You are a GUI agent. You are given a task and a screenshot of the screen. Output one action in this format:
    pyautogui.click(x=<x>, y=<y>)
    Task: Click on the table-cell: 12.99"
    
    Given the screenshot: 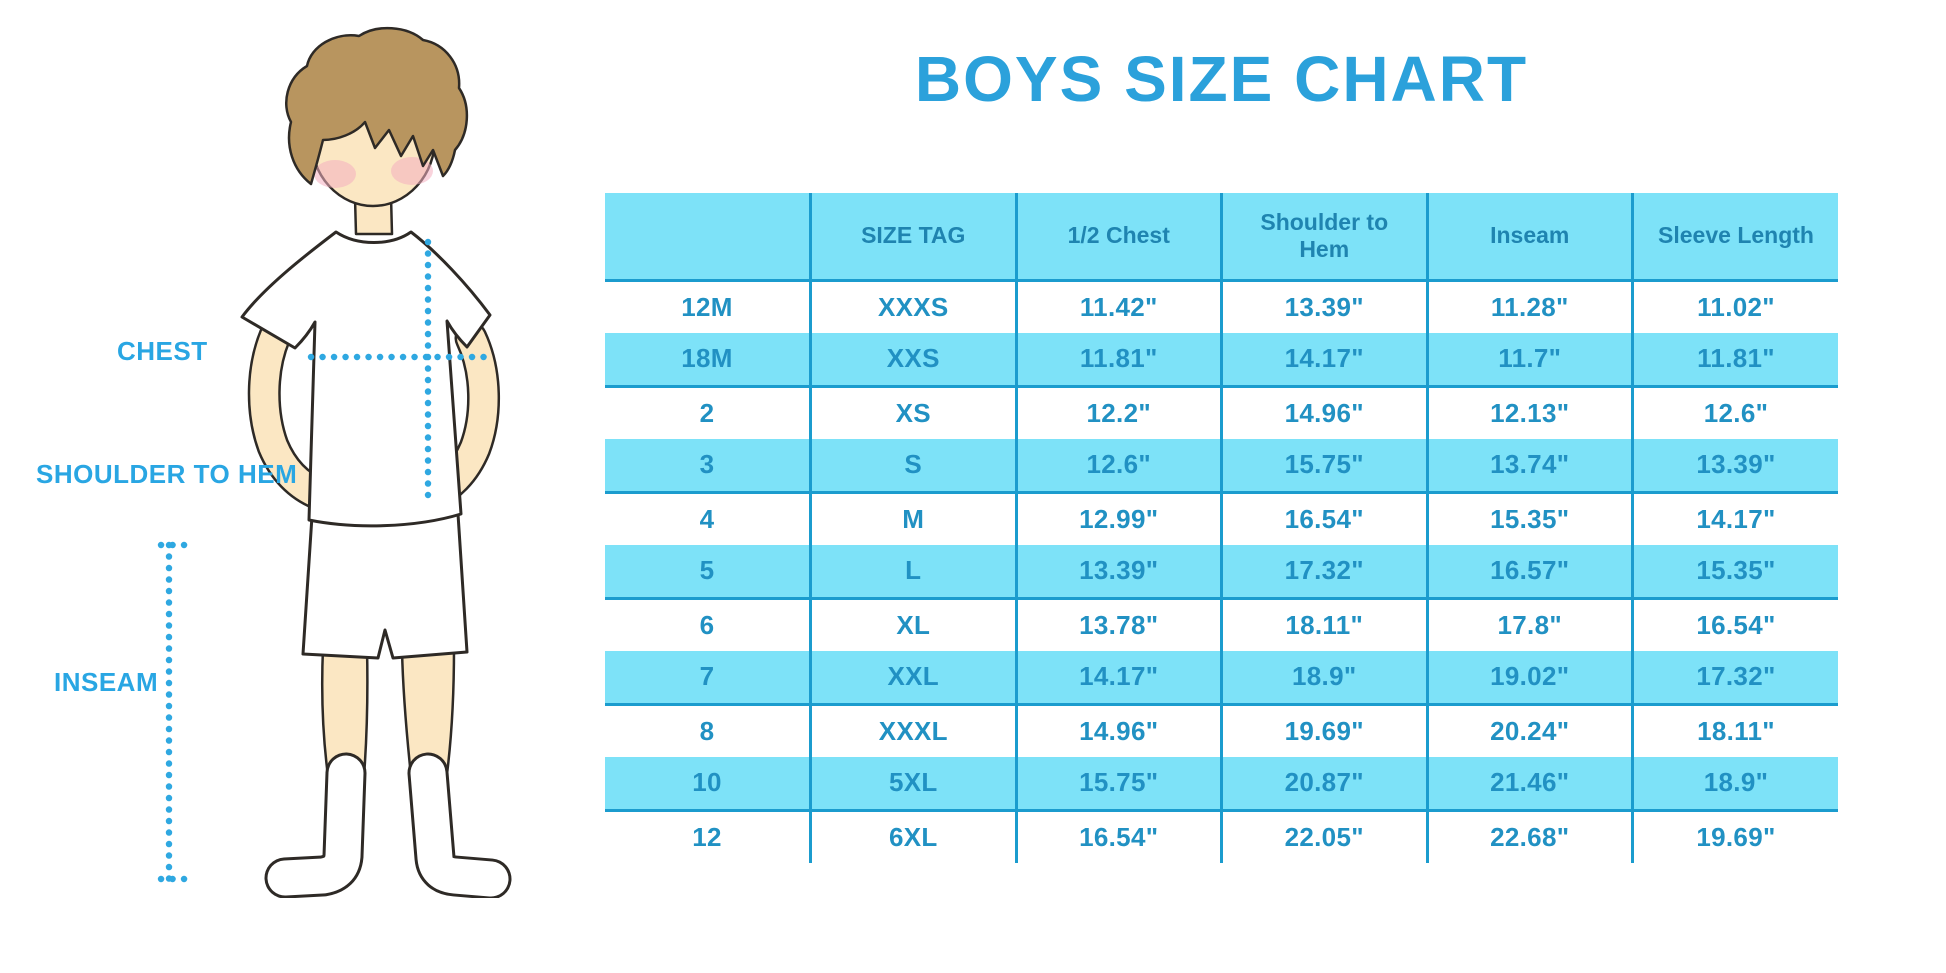 What is the action you would take?
    pyautogui.click(x=1118, y=518)
    